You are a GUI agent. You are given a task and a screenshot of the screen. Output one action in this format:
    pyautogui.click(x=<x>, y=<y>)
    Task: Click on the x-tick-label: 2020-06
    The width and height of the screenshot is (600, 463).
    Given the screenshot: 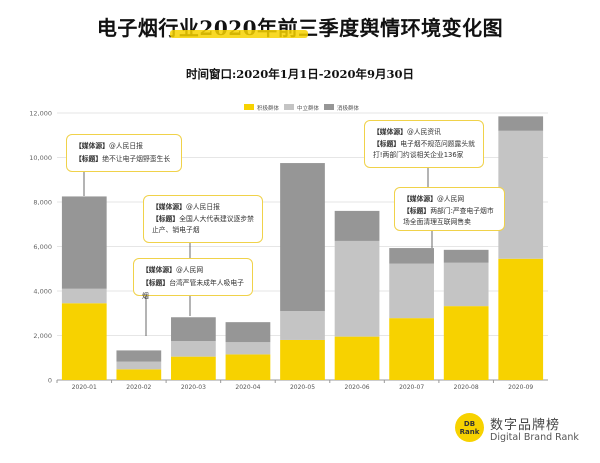 What is the action you would take?
    pyautogui.click(x=357, y=387)
    